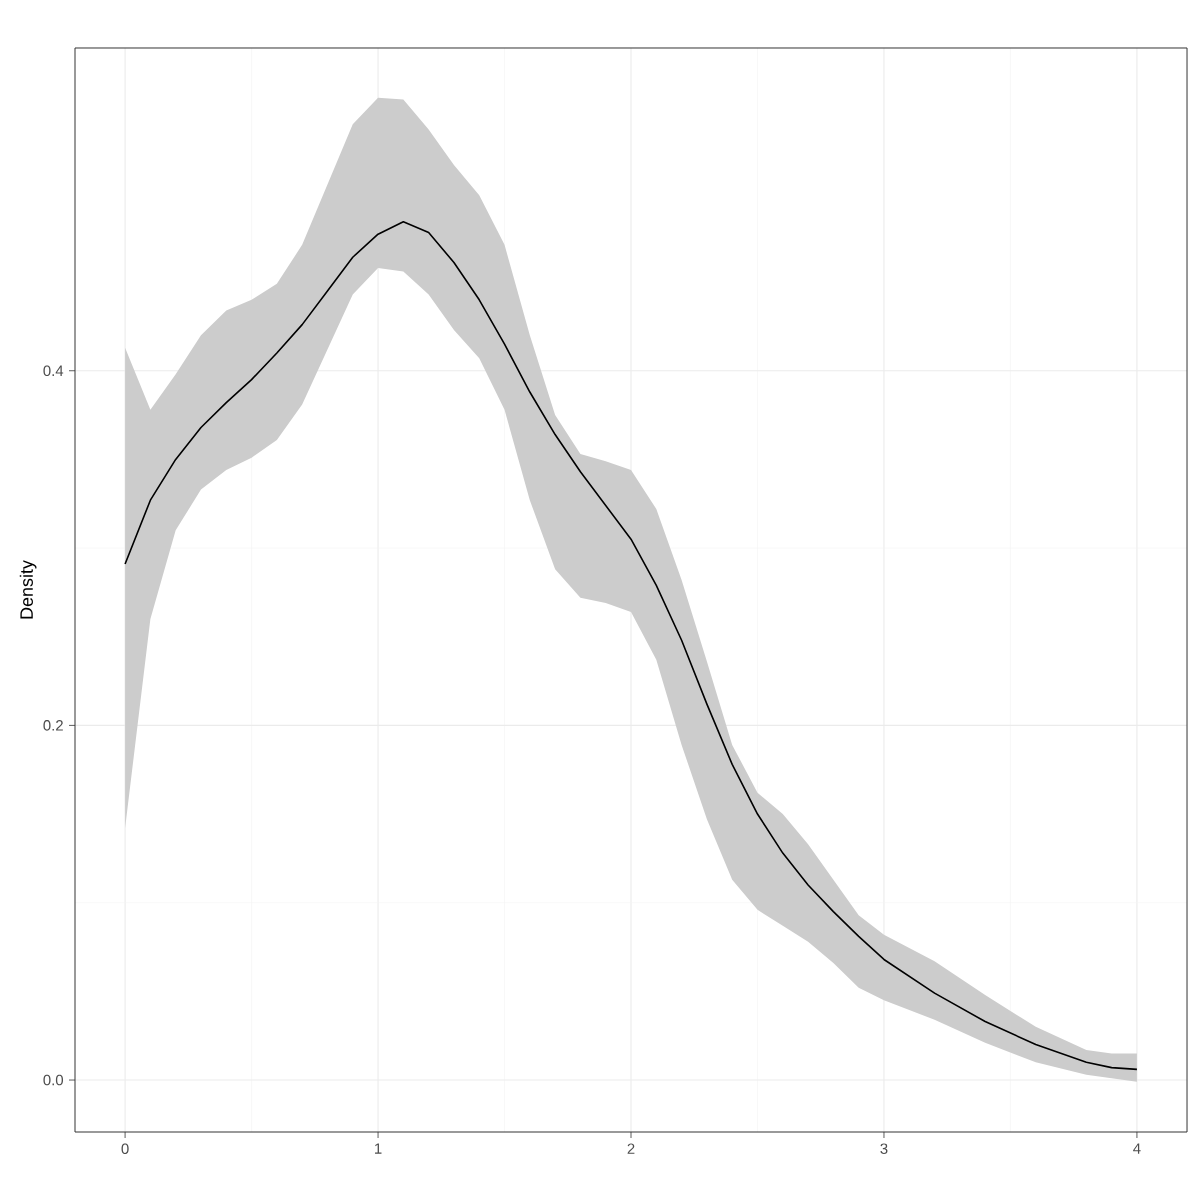  What do you see at coordinates (53, 725) in the screenshot?
I see `y-tick-label: 0.2` at bounding box center [53, 725].